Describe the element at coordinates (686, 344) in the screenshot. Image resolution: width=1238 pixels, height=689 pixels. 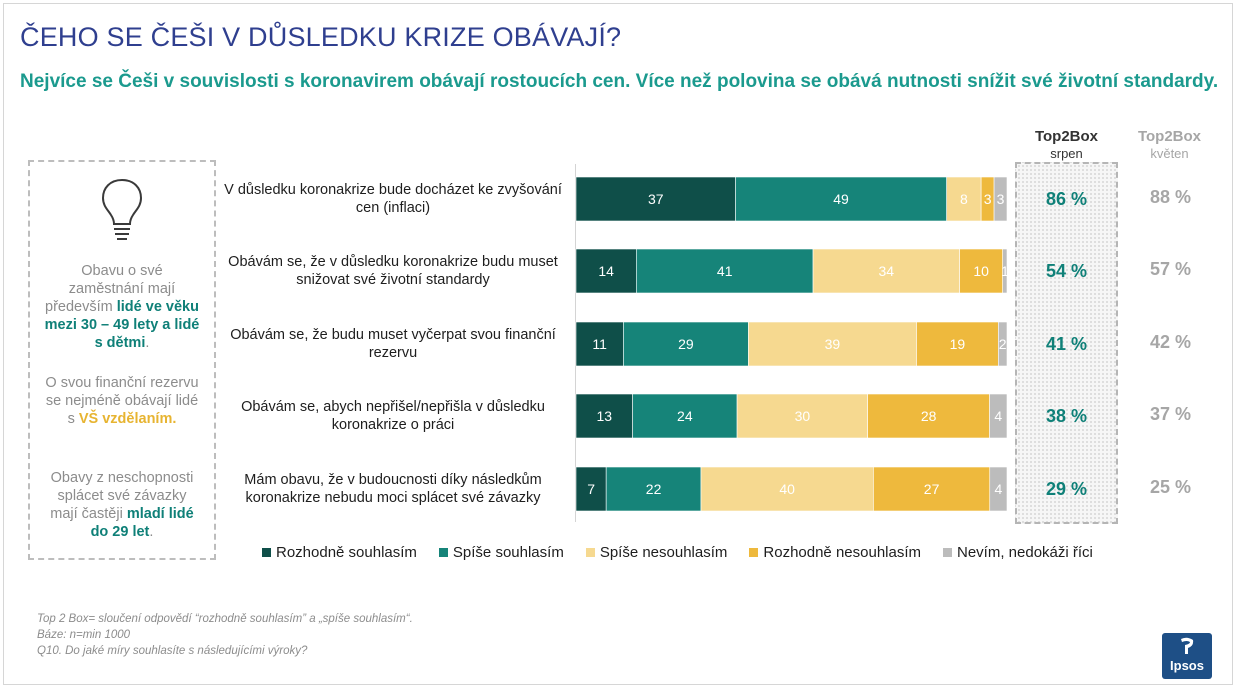
I see `bar-value-label: 29` at that location.